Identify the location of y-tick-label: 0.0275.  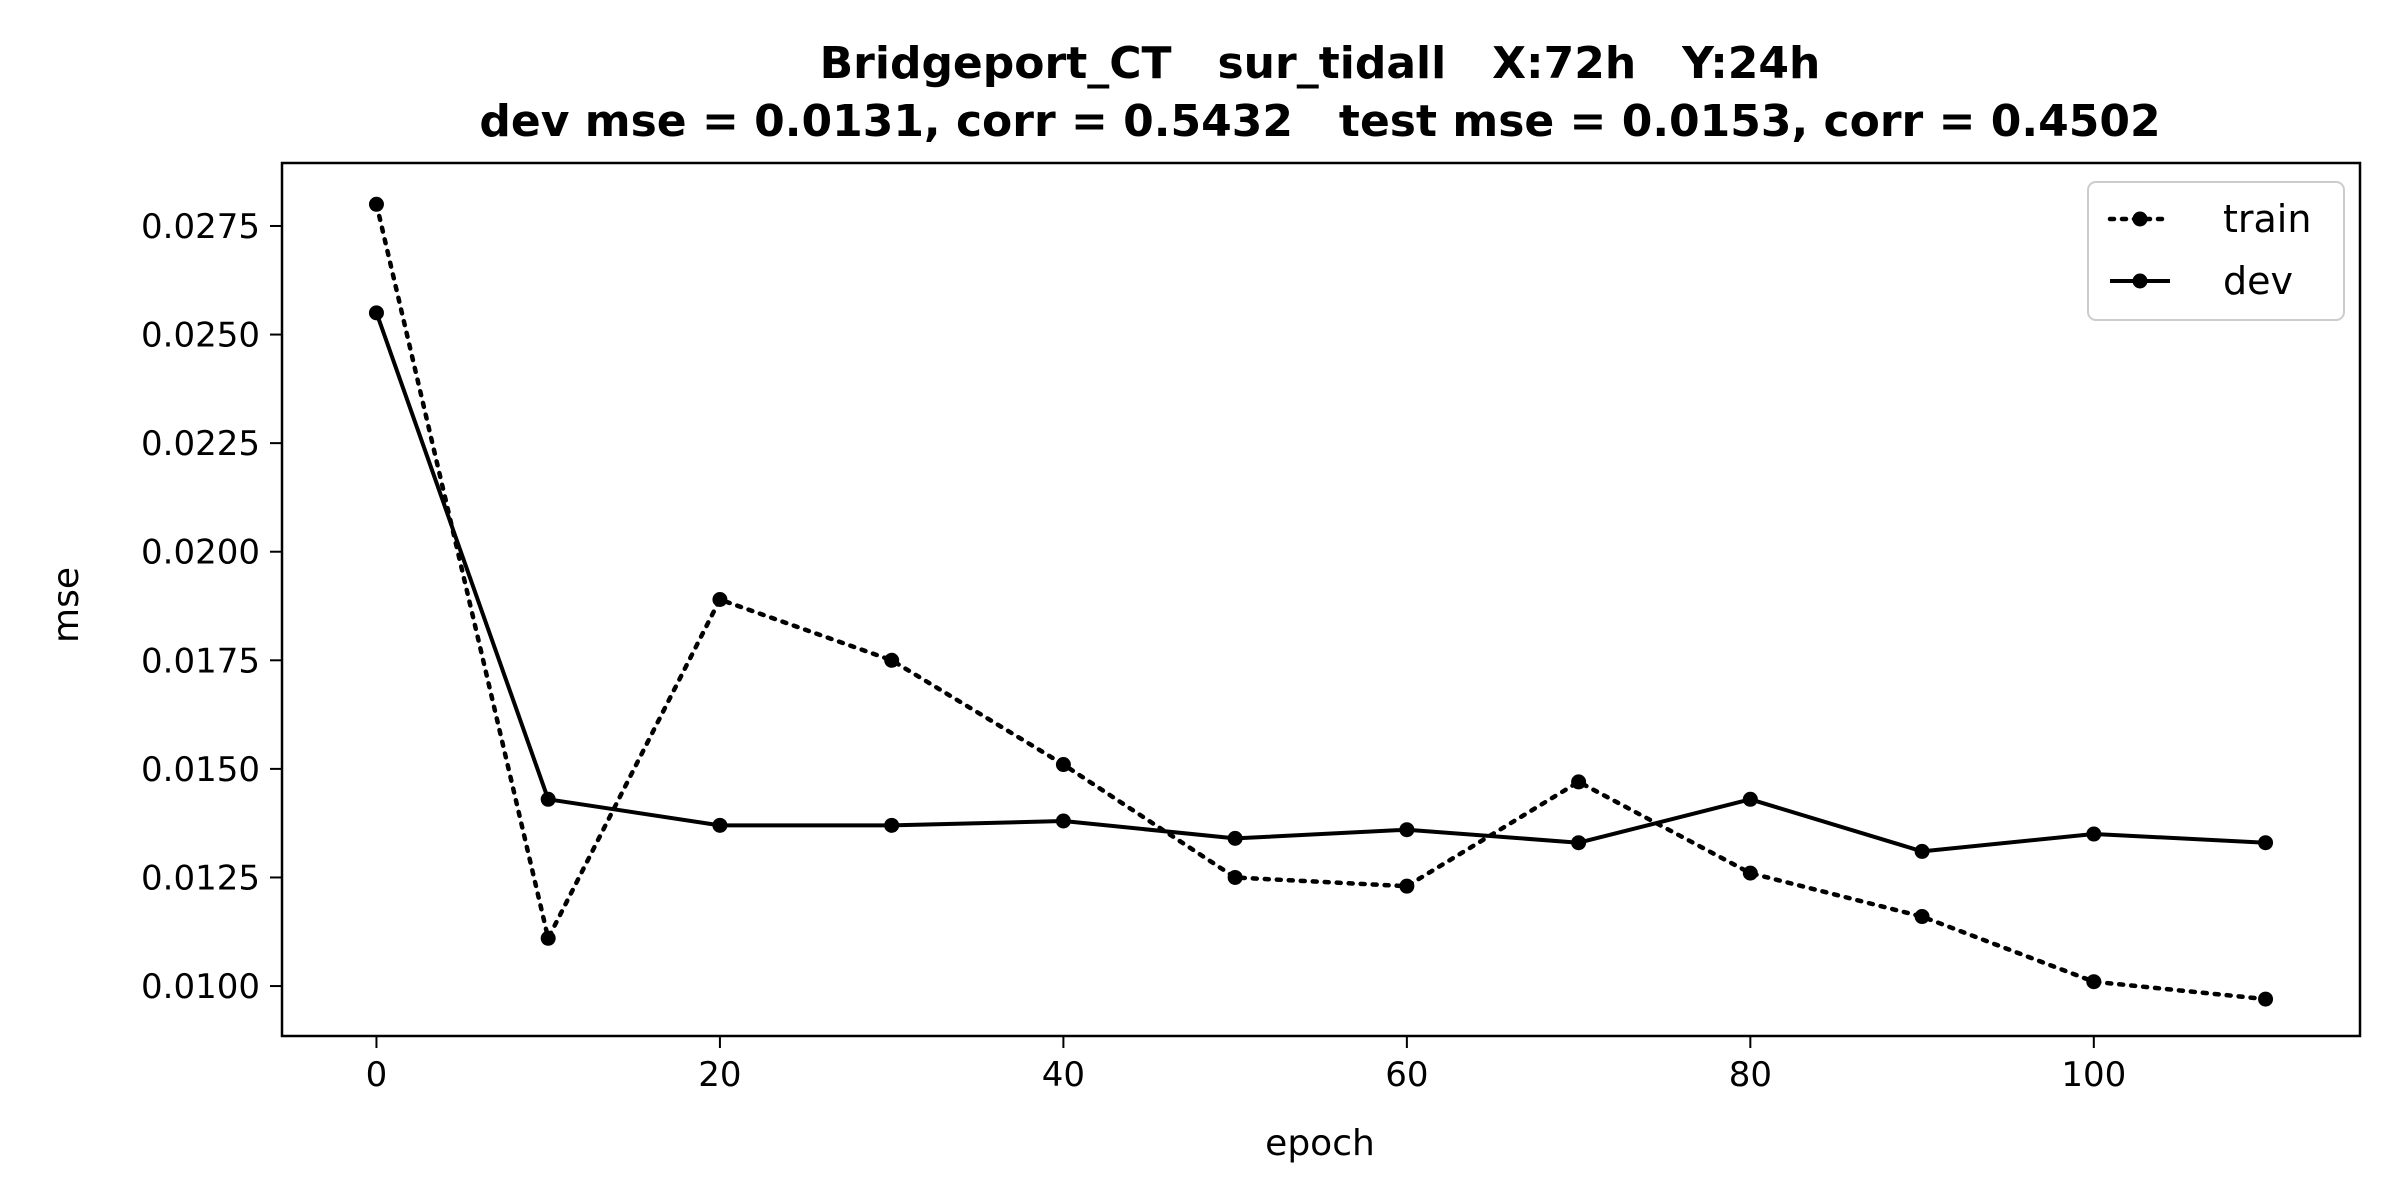
(200, 227).